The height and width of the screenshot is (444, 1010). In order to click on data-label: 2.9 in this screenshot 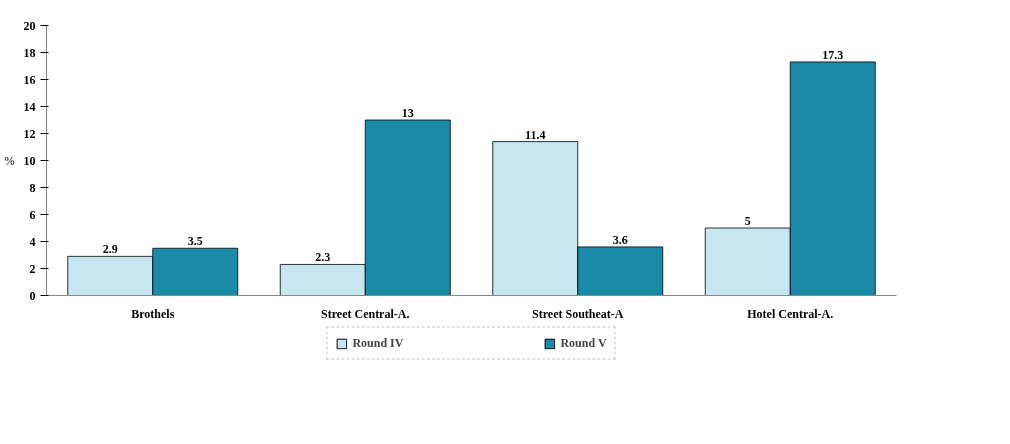, I will do `click(110, 249)`.